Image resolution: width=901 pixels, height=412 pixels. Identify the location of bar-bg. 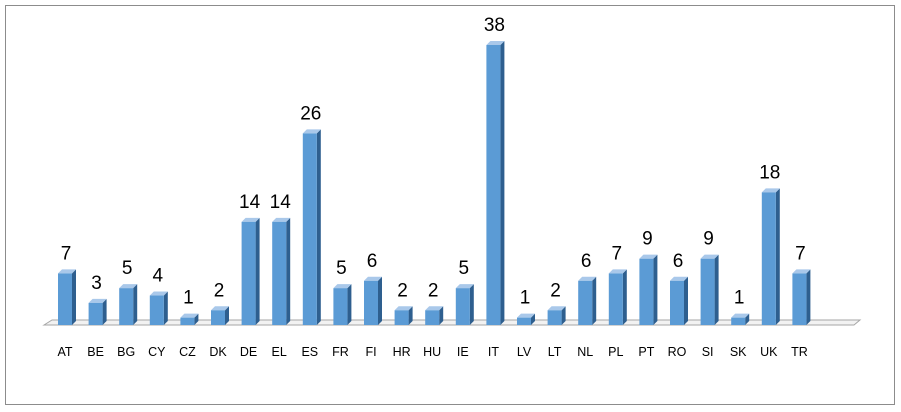
(128, 304).